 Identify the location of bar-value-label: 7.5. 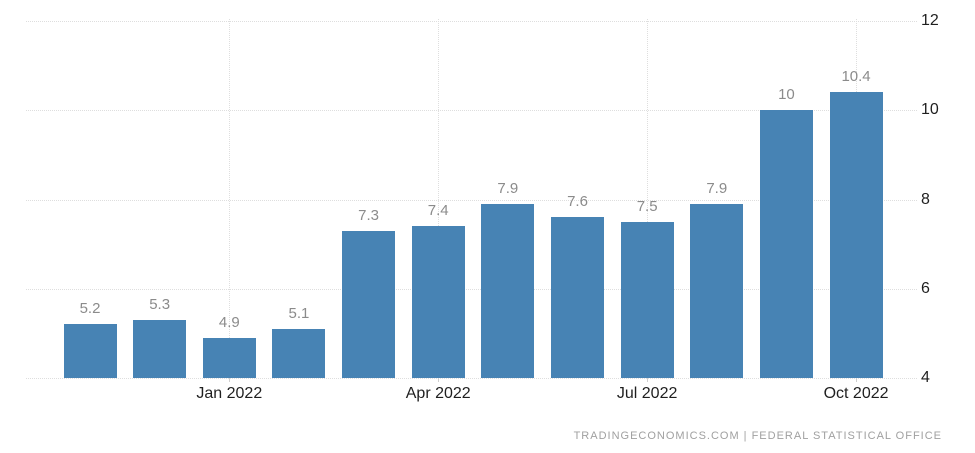
(647, 206).